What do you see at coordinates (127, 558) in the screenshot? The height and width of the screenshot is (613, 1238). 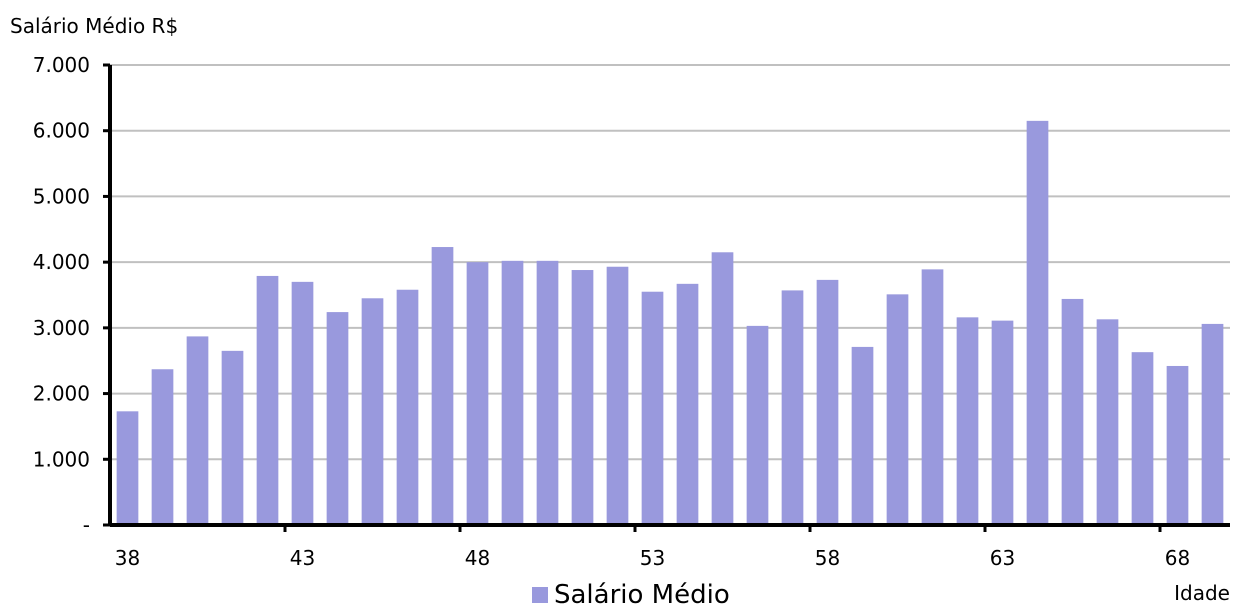 I see `x-tick-label: 38` at bounding box center [127, 558].